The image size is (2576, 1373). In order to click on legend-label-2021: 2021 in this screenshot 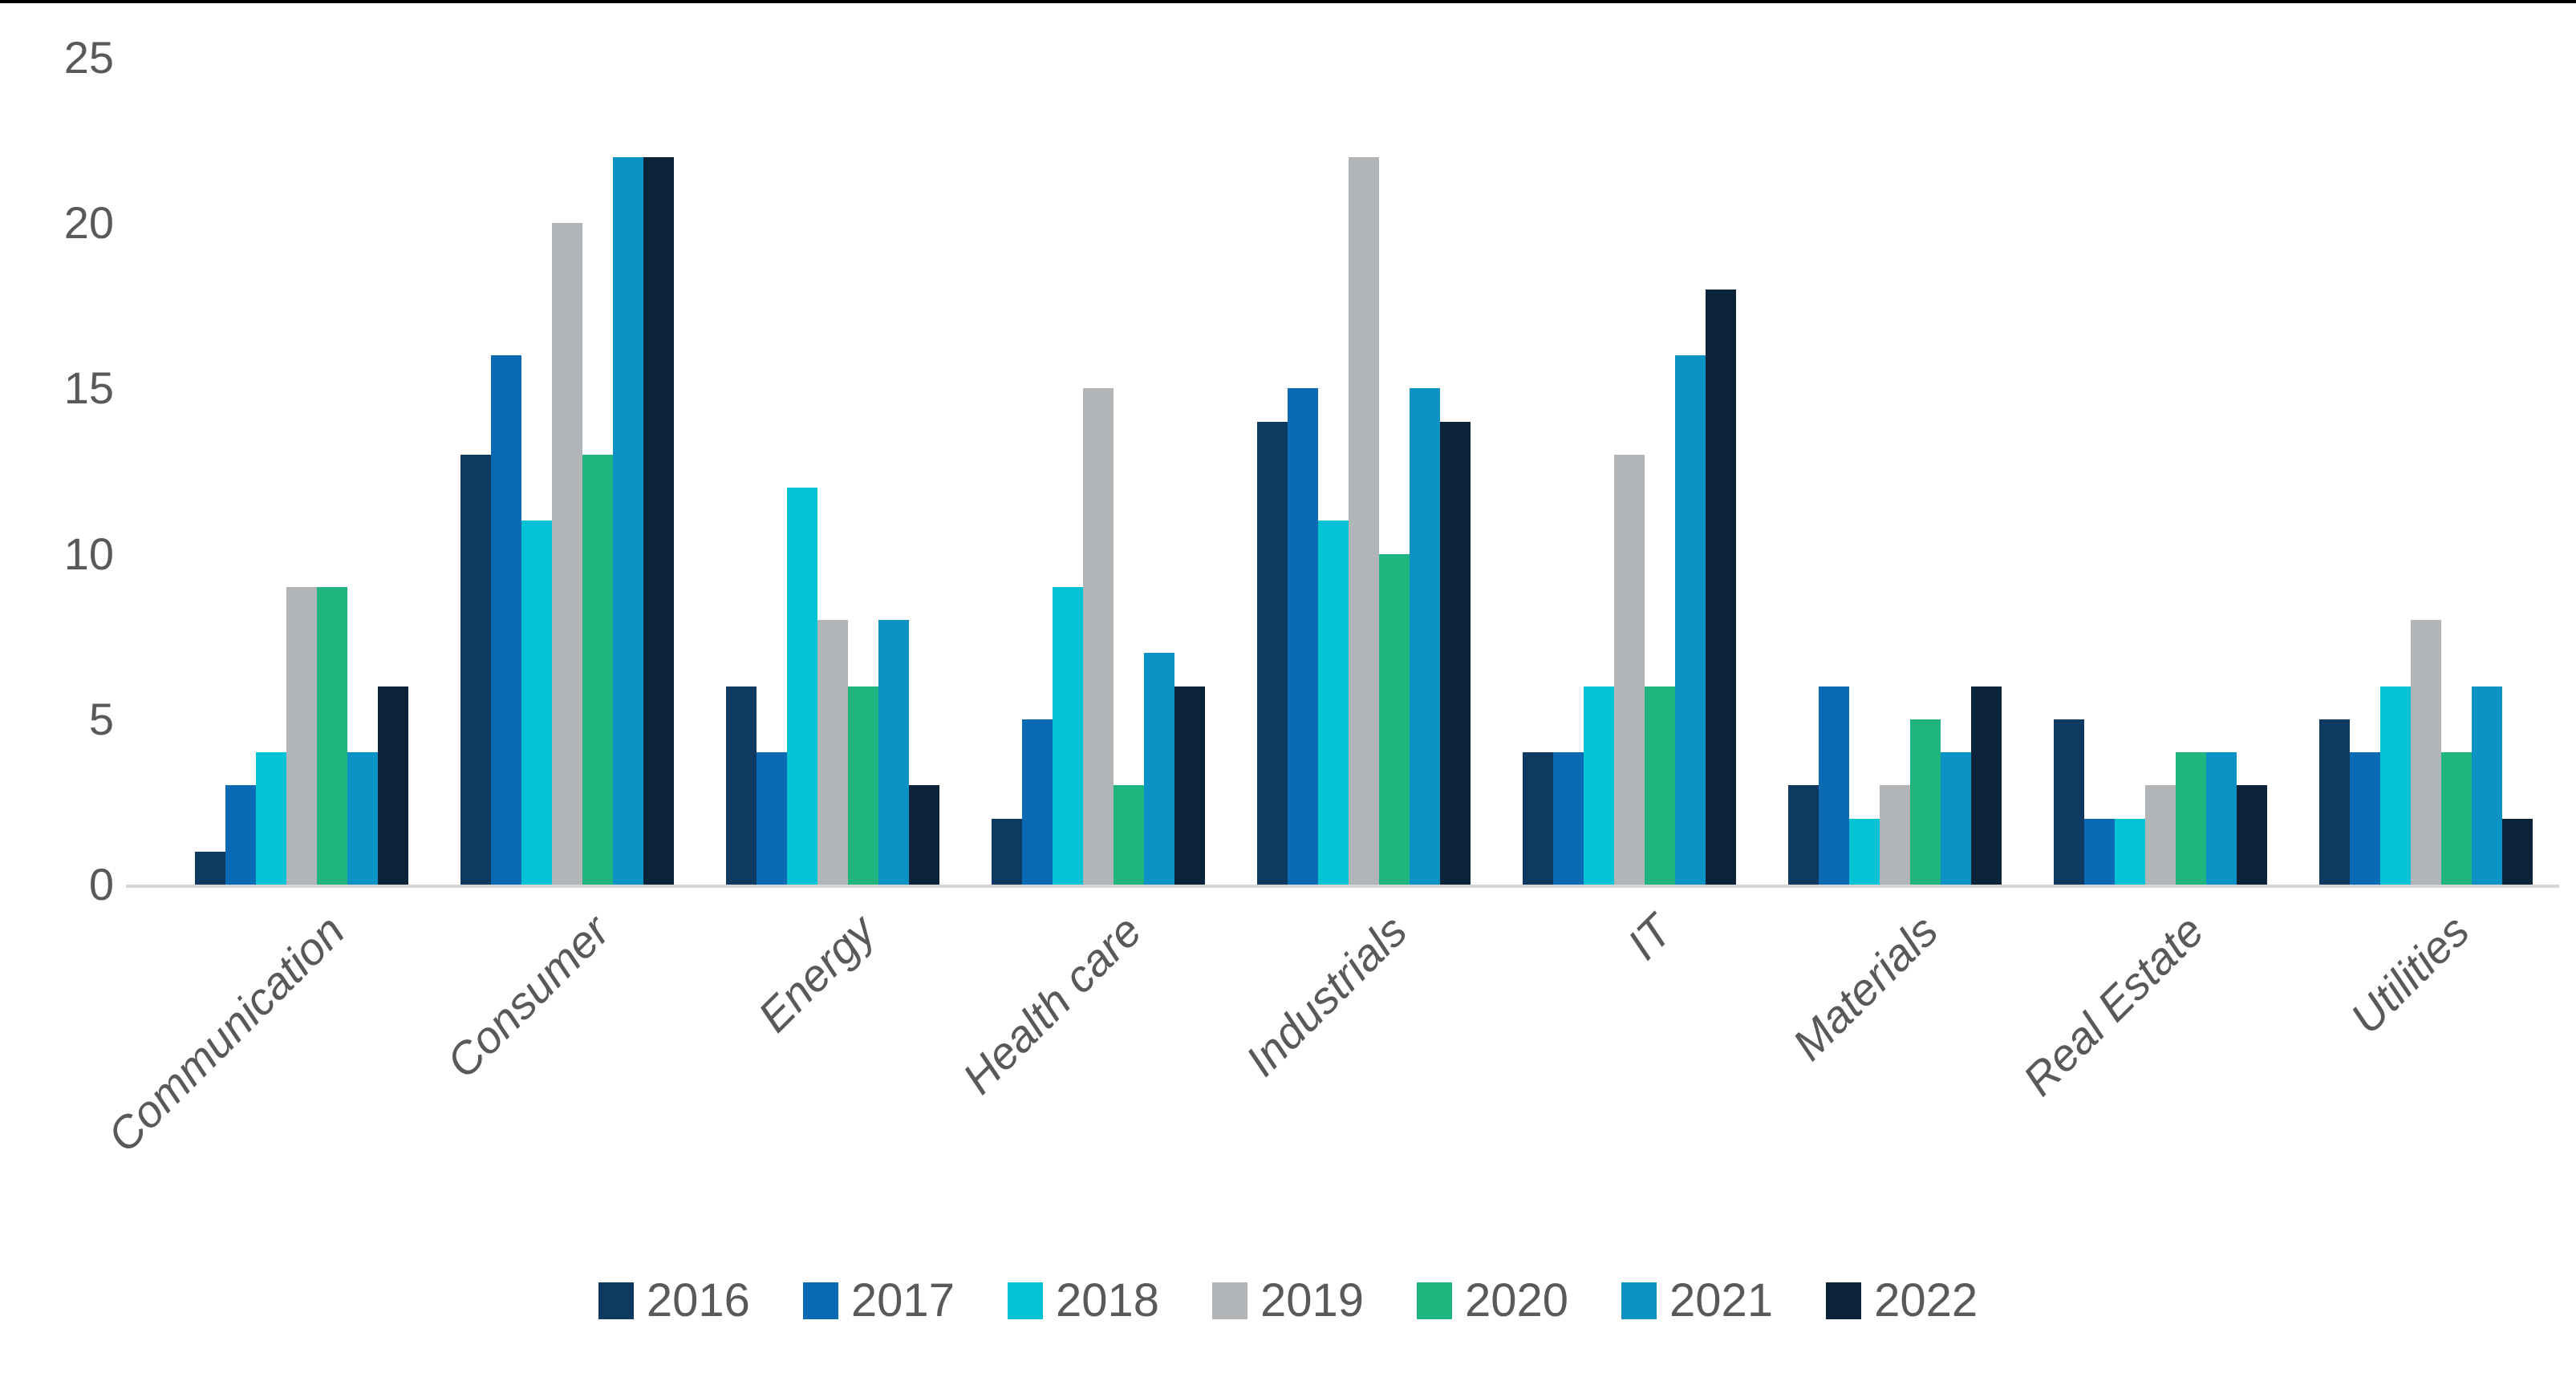, I will do `click(1721, 1300)`.